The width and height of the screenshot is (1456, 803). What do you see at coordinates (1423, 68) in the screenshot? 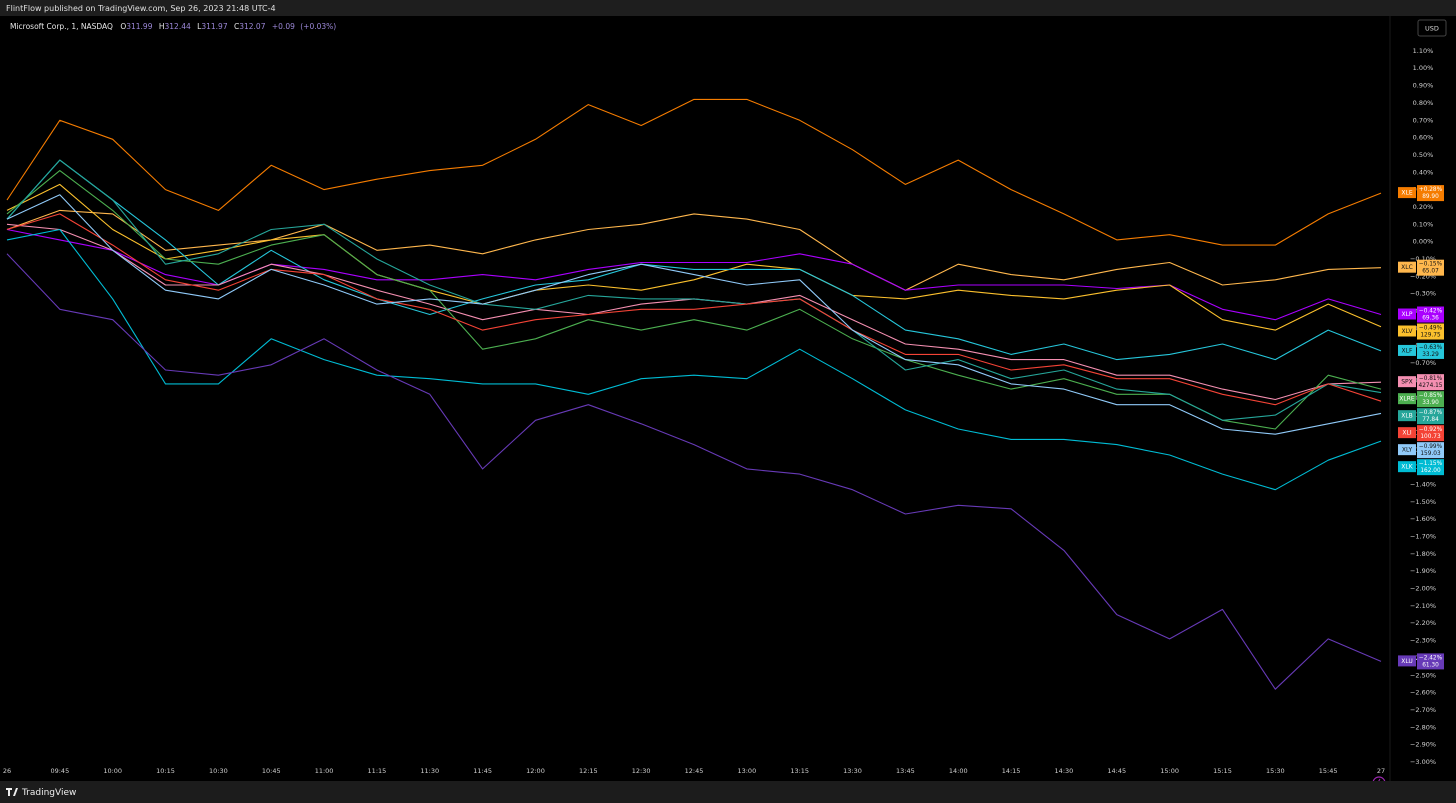
I see `y-tick-label: 1.00%` at bounding box center [1423, 68].